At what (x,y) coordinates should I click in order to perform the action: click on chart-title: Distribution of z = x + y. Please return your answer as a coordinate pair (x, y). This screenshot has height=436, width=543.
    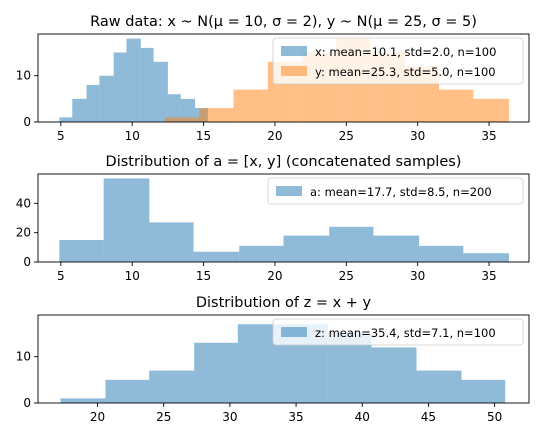
    Looking at the image, I should click on (284, 303).